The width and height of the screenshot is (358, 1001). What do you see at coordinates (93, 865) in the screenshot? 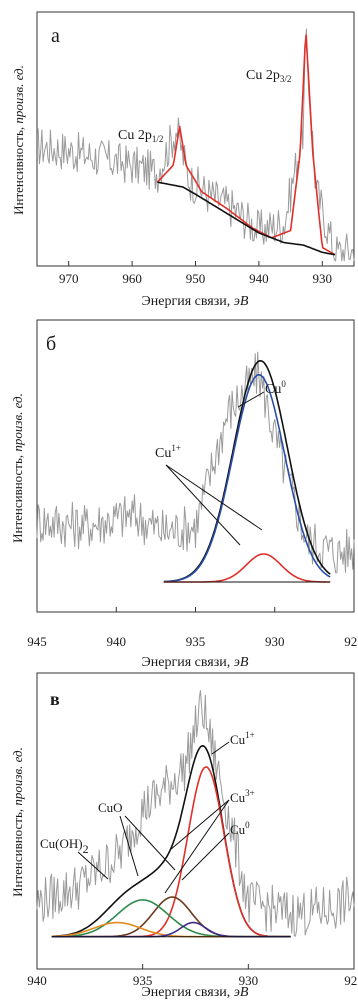
I see `leader-cuoh2-c` at bounding box center [93, 865].